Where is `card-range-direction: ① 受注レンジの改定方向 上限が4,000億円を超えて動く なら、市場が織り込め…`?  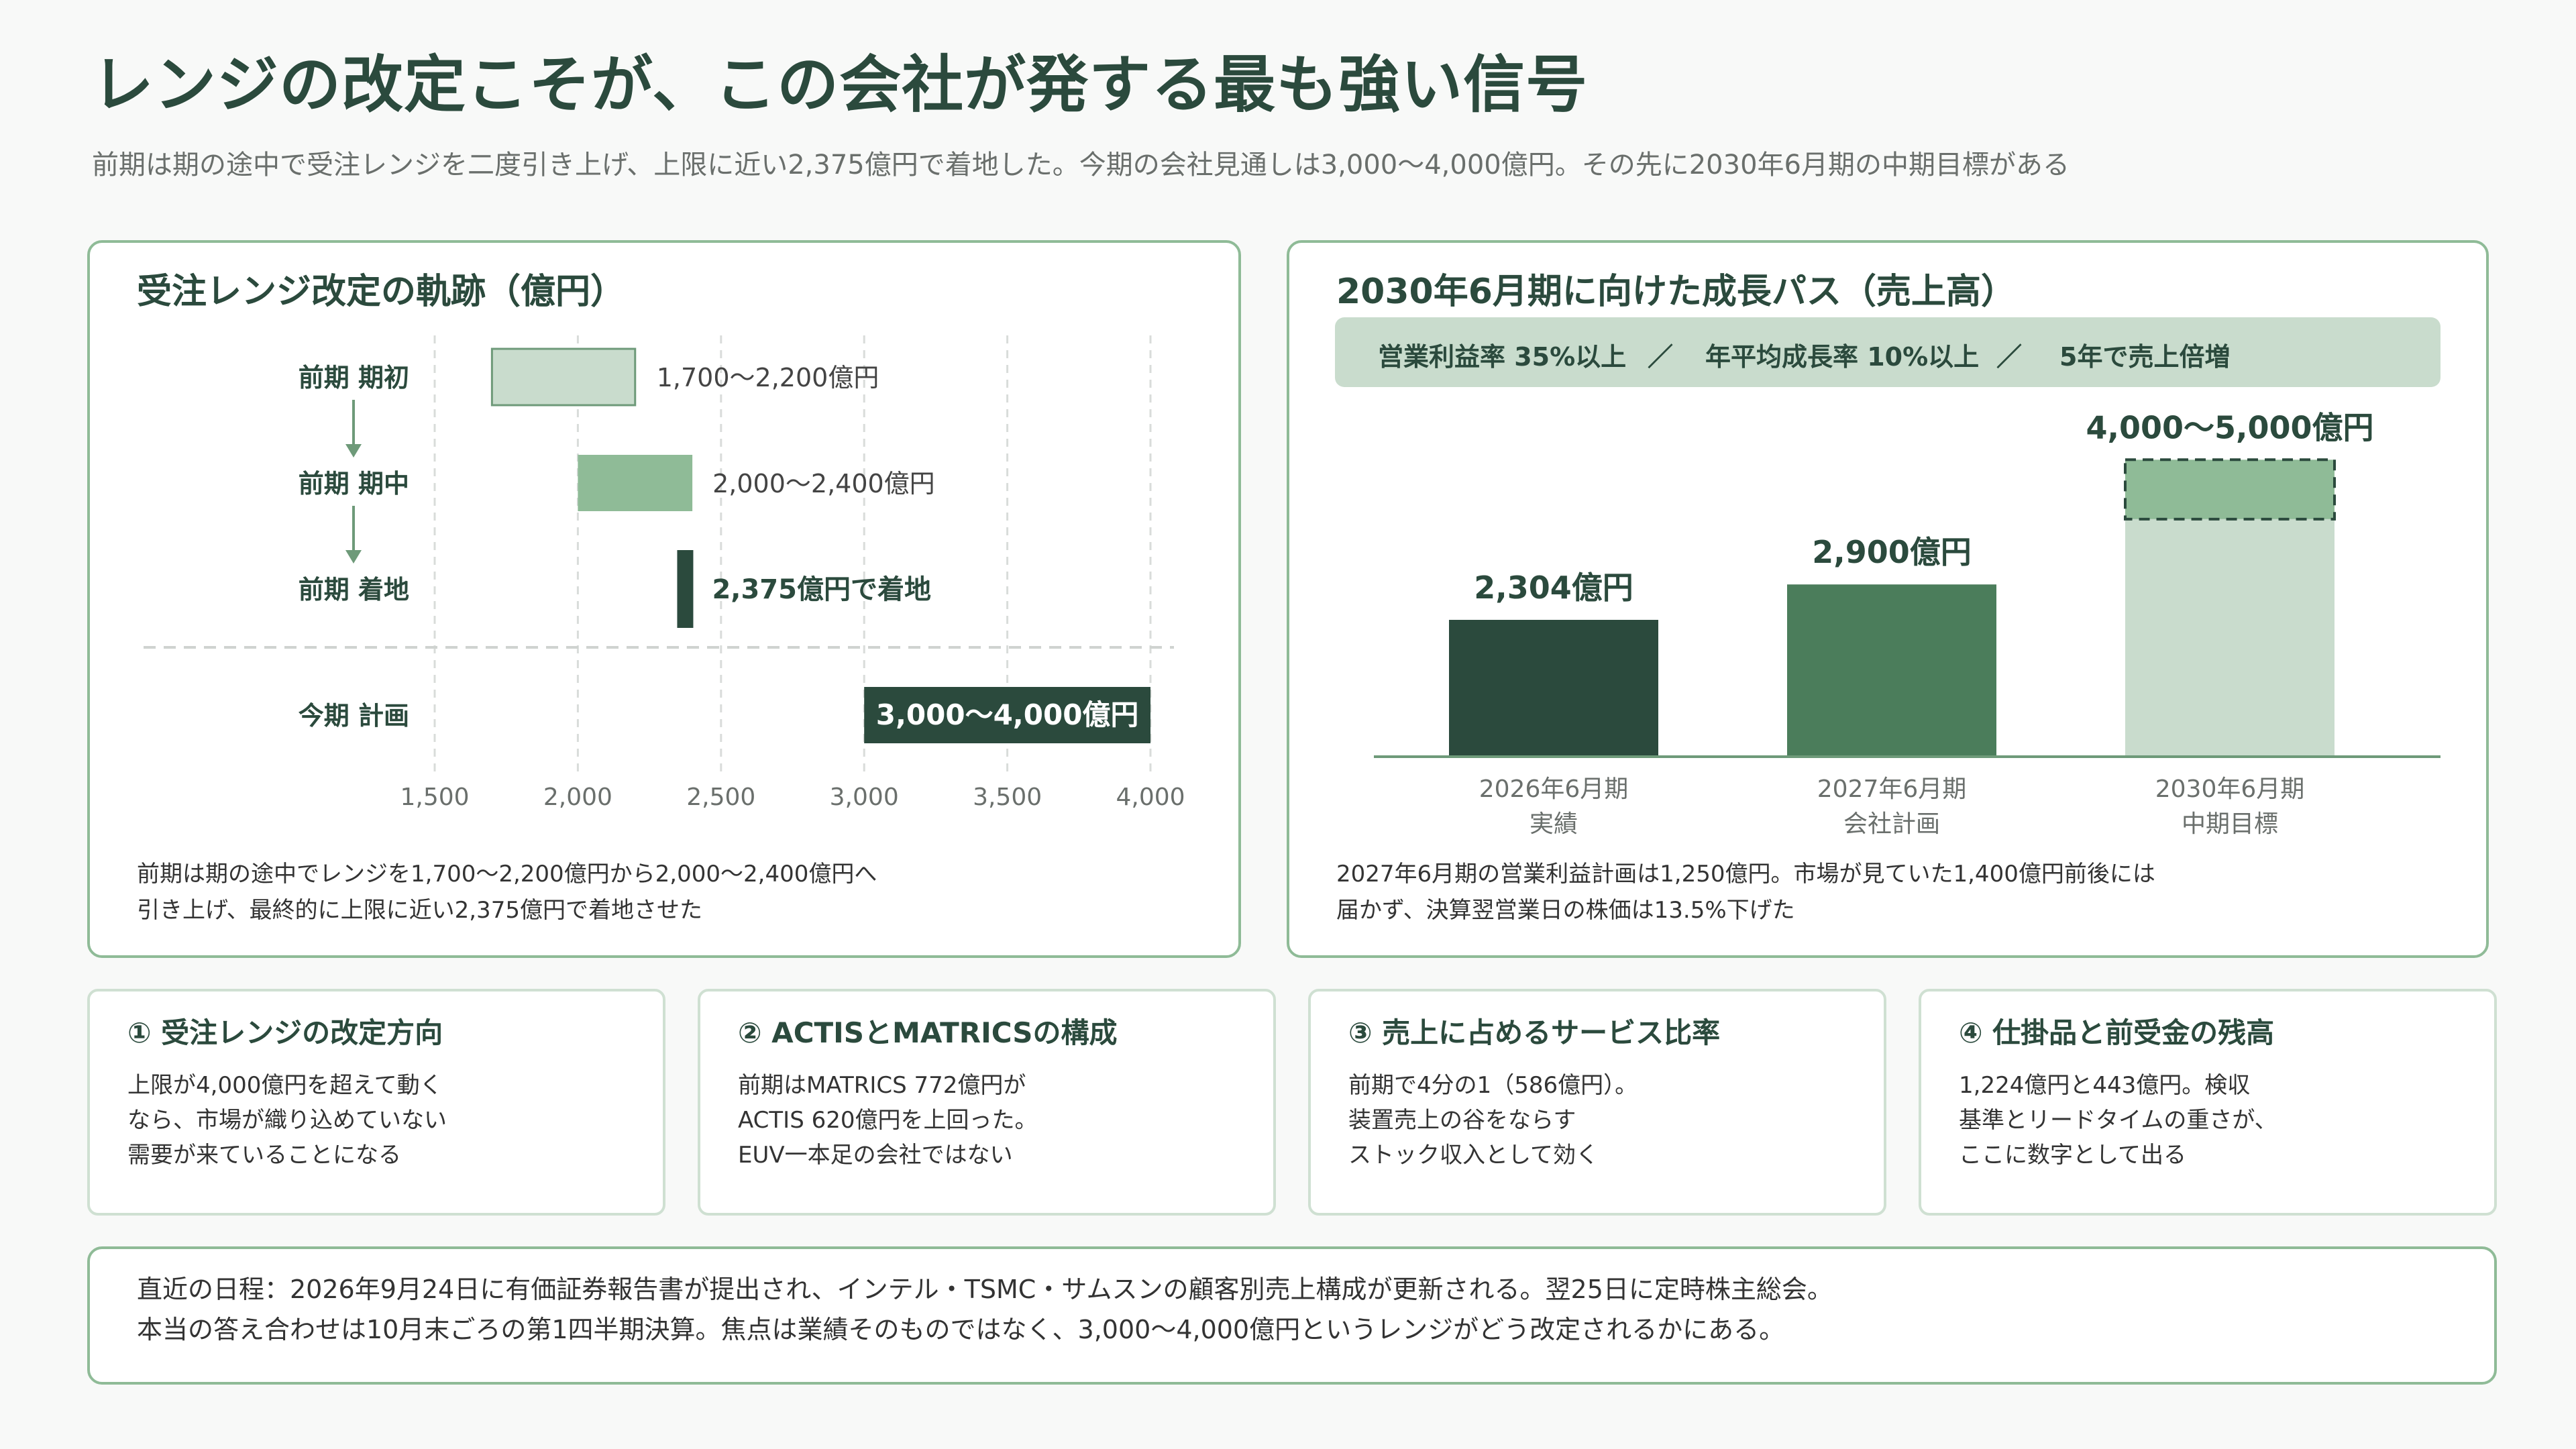
card-range-direction: ① 受注レンジの改定方向 上限が4,000億円を超えて動く なら、市場が織り込め… is located at coordinates (376, 1102).